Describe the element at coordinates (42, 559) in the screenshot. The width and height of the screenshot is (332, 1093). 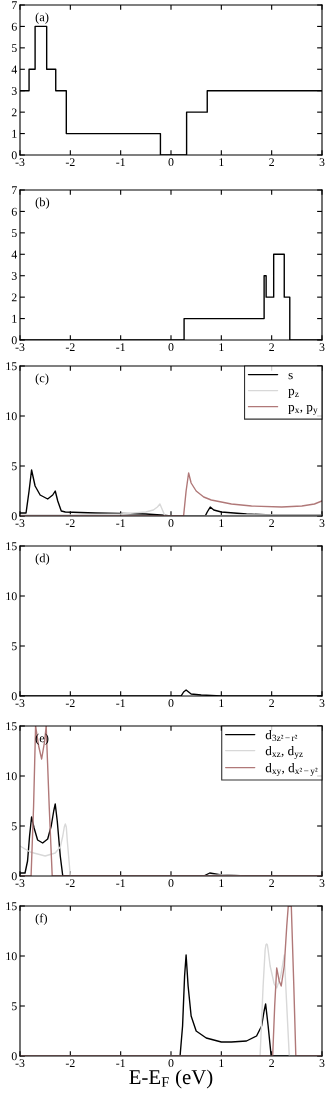
I see `annotation: (d)` at that location.